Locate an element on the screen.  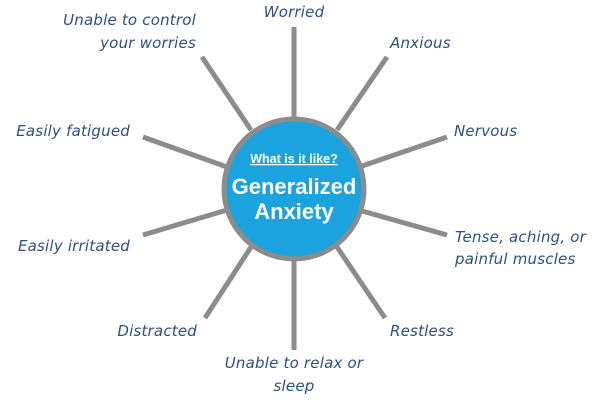
spoke-anxious is located at coordinates (362, 93).